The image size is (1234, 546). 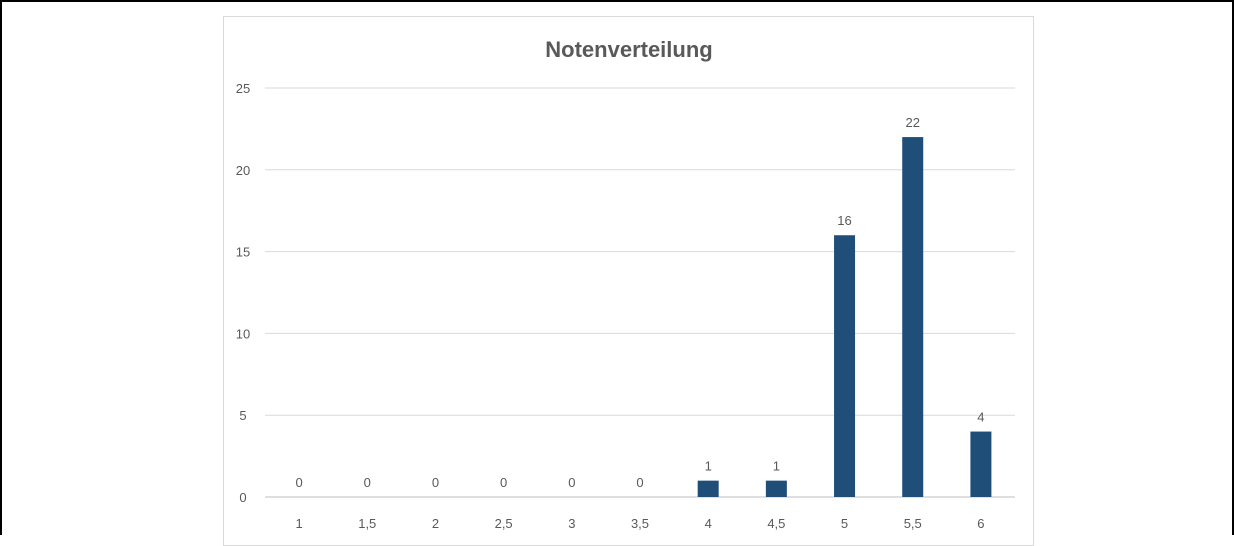 What do you see at coordinates (504, 523) in the screenshot?
I see `x-tick-label: 2,5` at bounding box center [504, 523].